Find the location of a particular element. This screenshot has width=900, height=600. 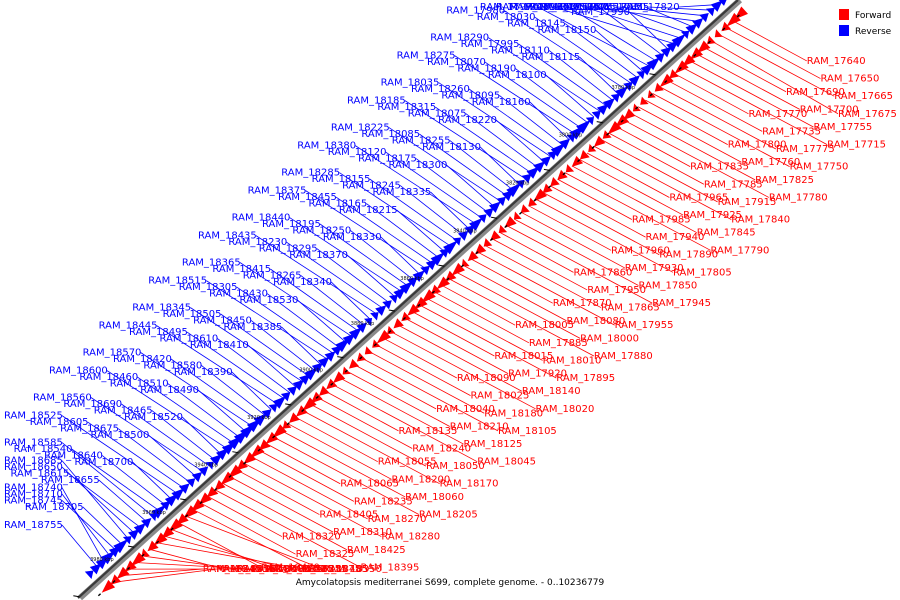

forward-gene-label: RAM_18200 is located at coordinates (420, 479).